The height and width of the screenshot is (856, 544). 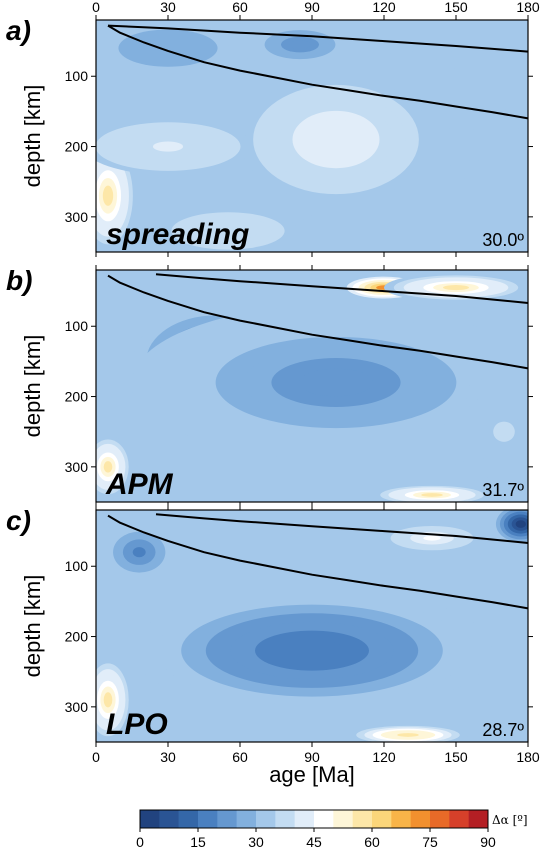 What do you see at coordinates (503, 240) in the screenshot?
I see `misfit-label: 30.0º` at bounding box center [503, 240].